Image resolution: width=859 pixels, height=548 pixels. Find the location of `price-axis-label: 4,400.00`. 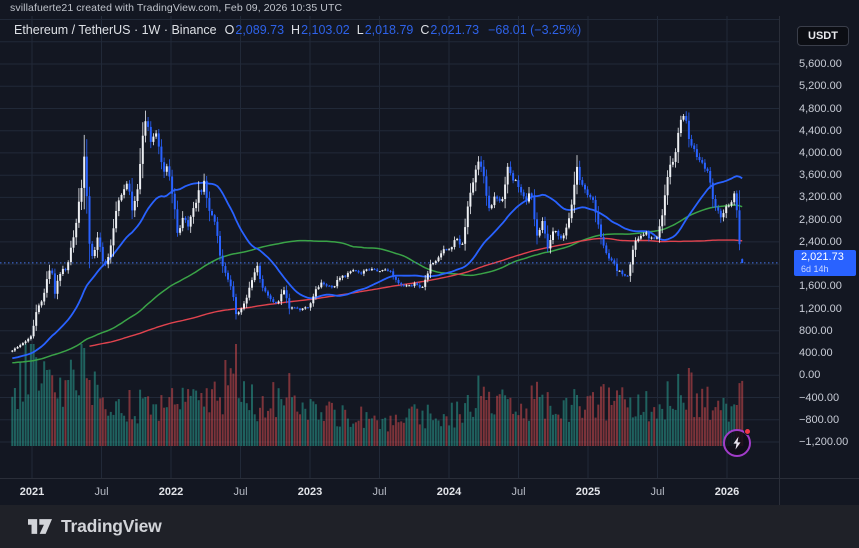

price-axis-label: 4,400.00 is located at coordinates (820, 130).